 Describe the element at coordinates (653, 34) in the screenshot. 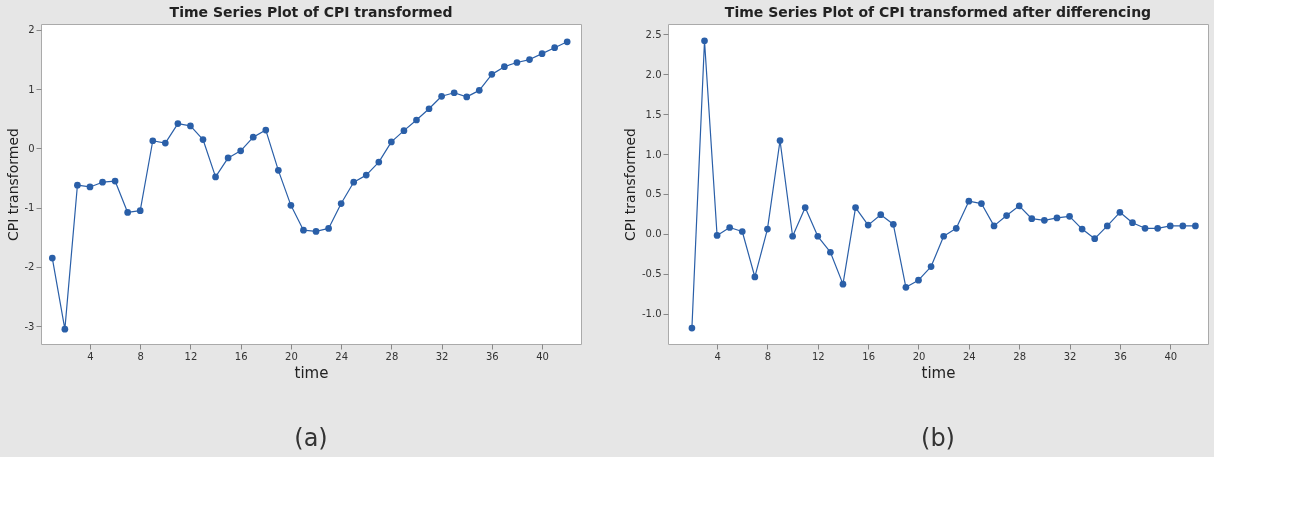

I see `y-tick-label: 2.5` at that location.